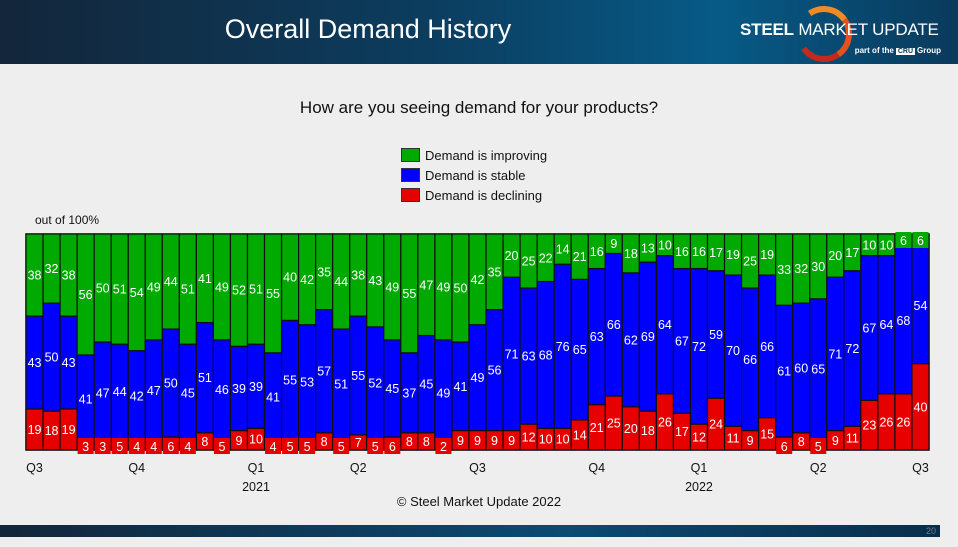 This screenshot has width=958, height=547. What do you see at coordinates (484, 195) in the screenshot?
I see `legend-label-declining: Demand is declining` at bounding box center [484, 195].